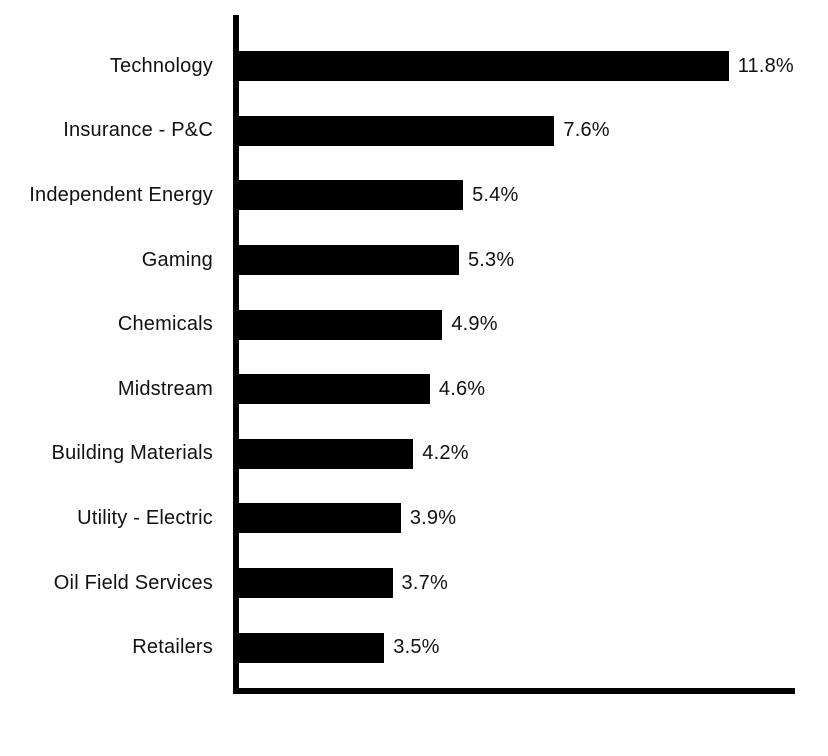 The image size is (828, 756). I want to click on bar-row: 5.4%, so click(517, 195).